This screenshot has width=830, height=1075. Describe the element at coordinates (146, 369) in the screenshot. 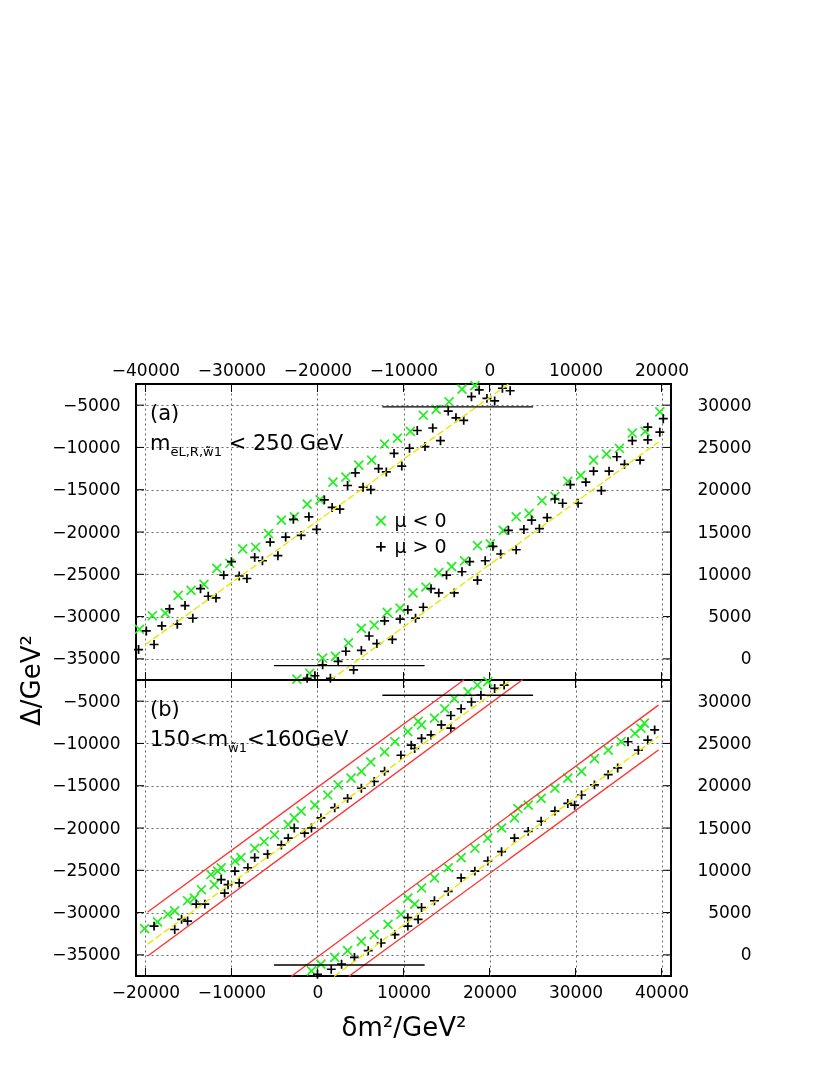

I see `x-tick-label: −40000` at that location.